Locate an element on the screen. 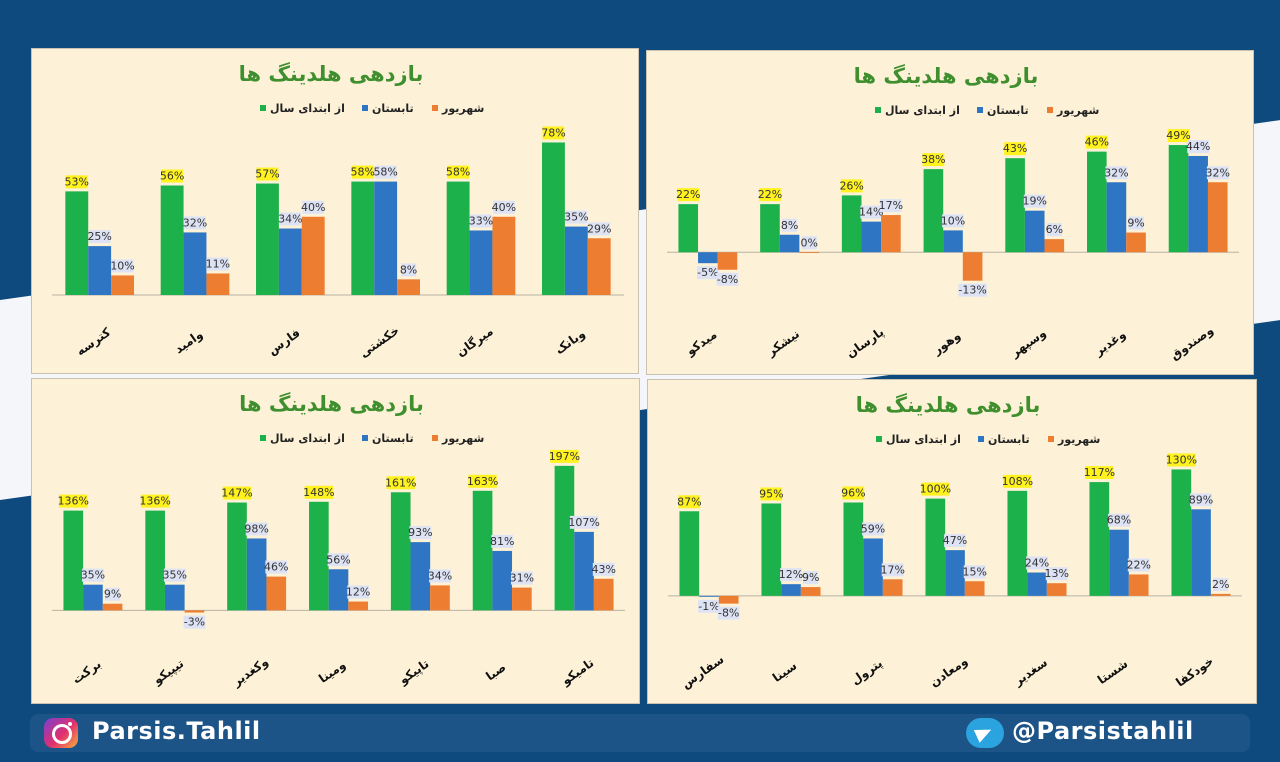 This screenshot has height=762, width=1280. data-label: 29% is located at coordinates (599, 228).